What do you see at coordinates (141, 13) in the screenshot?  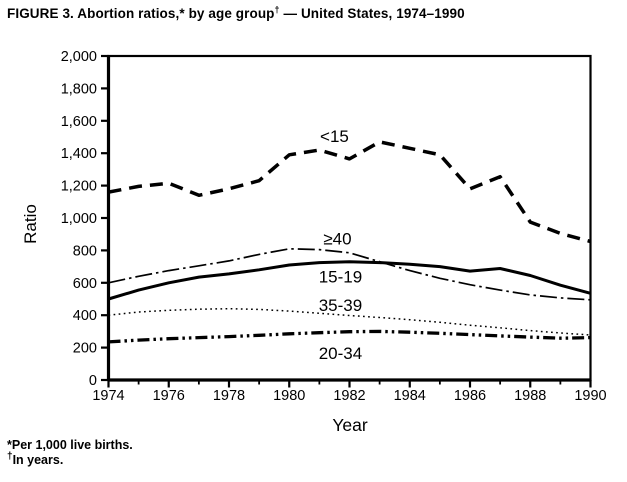 I see `figure-title-text: FIGURE 3. Abortion ratios,* by age group` at bounding box center [141, 13].